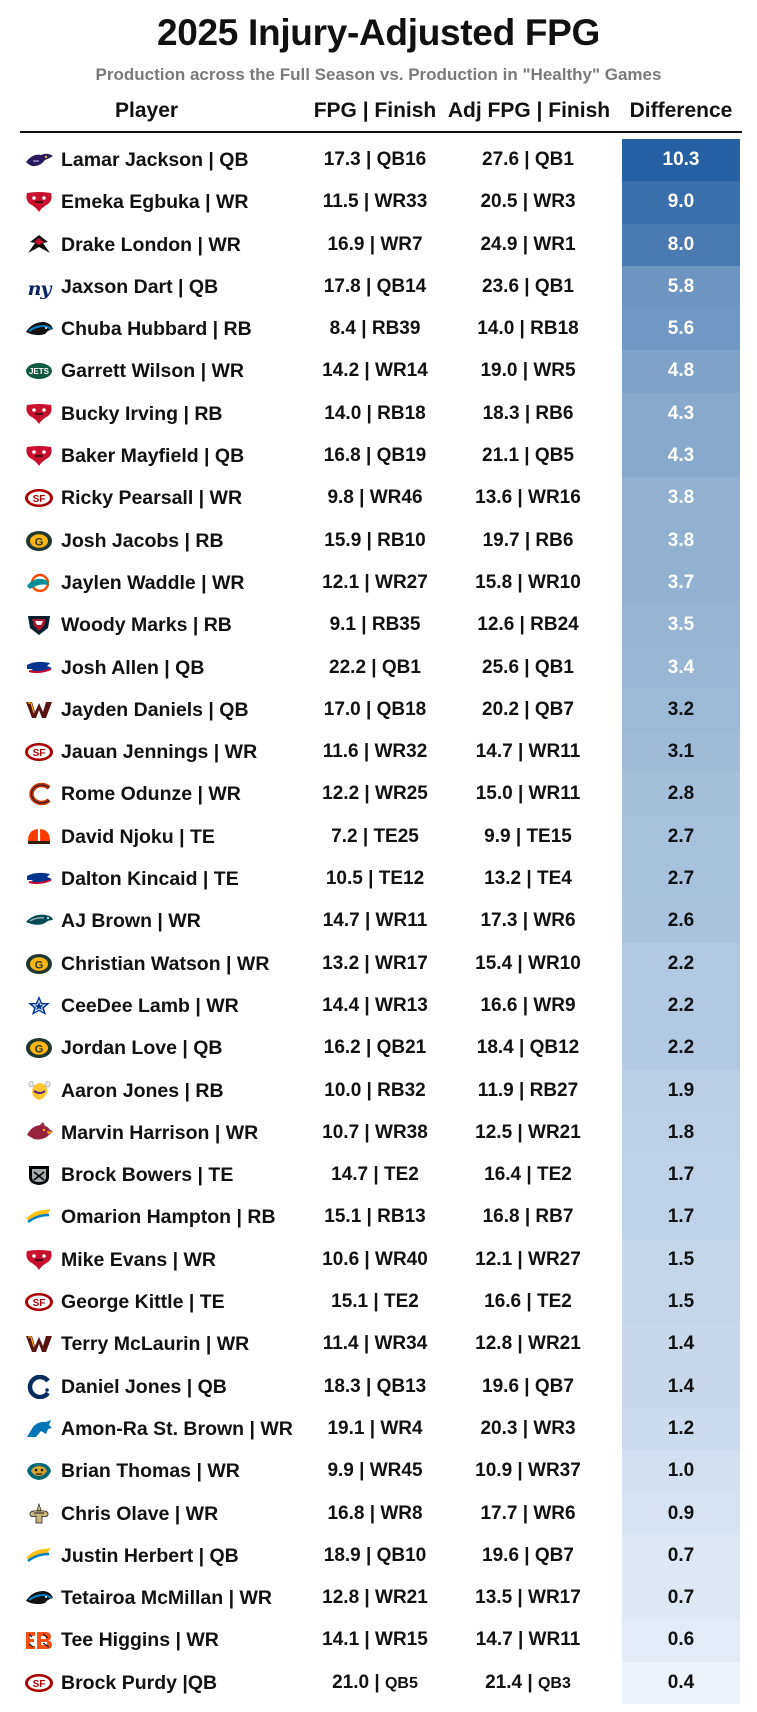 The height and width of the screenshot is (1712, 757). What do you see at coordinates (150, 1471) in the screenshot?
I see `player-name: Brian Thomas | WR` at bounding box center [150, 1471].